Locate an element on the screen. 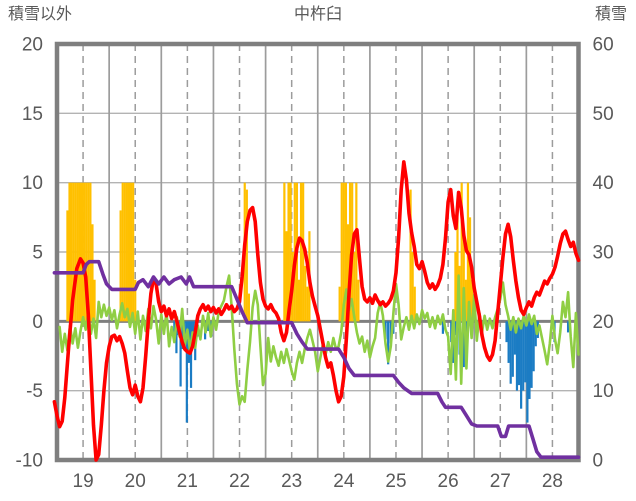 The image size is (636, 501). x-axis-tick-label: 22 is located at coordinates (239, 481).